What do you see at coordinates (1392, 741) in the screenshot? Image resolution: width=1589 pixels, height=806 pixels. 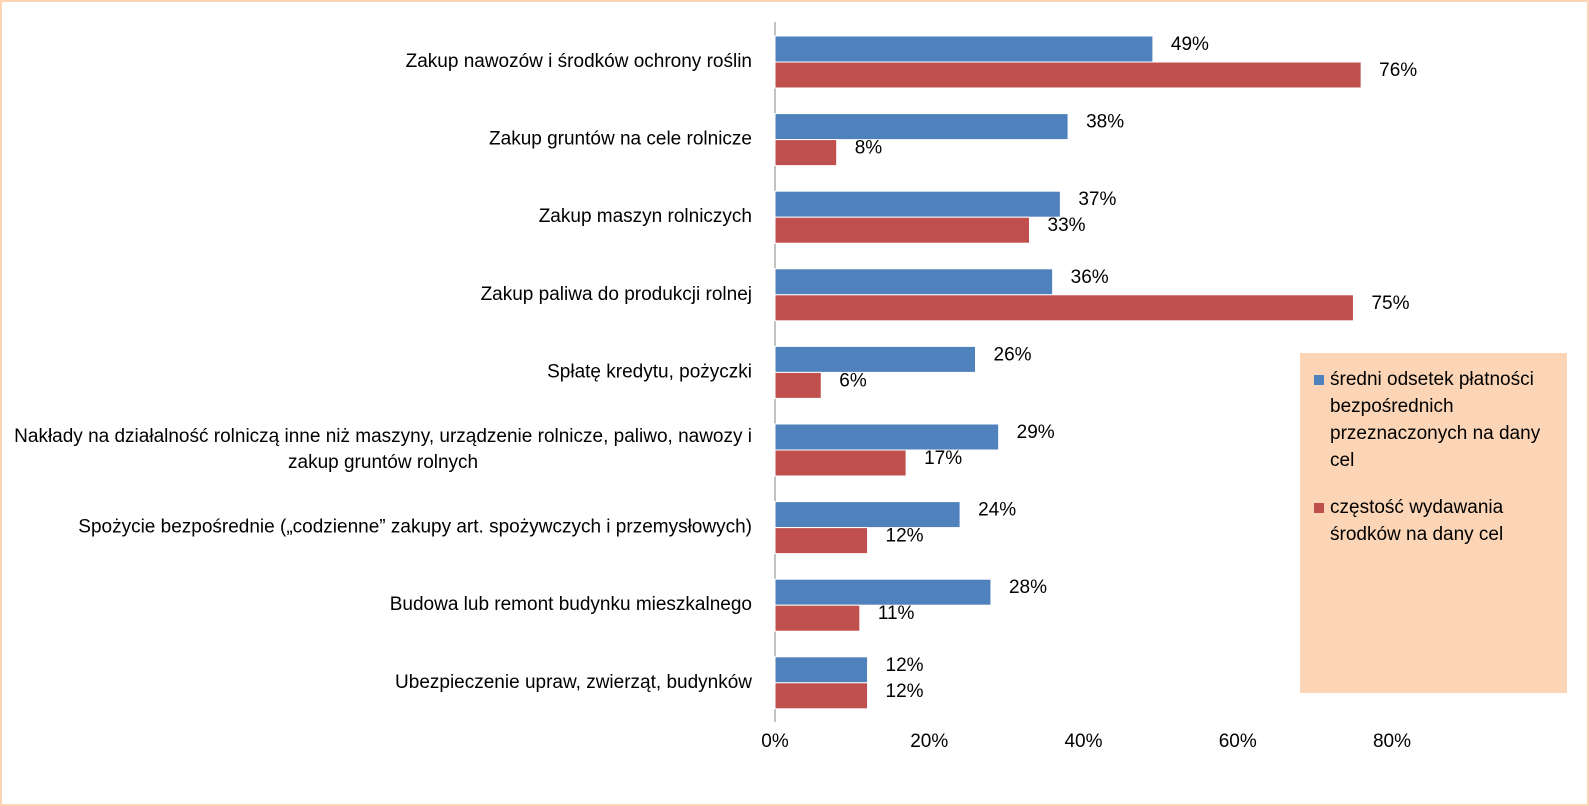 I see `x-tick-label: 80%` at bounding box center [1392, 741].